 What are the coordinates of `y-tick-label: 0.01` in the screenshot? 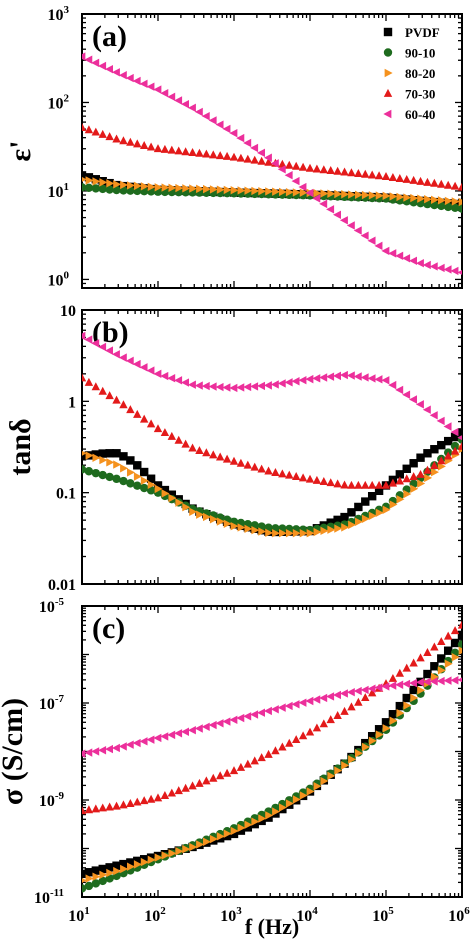 It's located at (62, 585).